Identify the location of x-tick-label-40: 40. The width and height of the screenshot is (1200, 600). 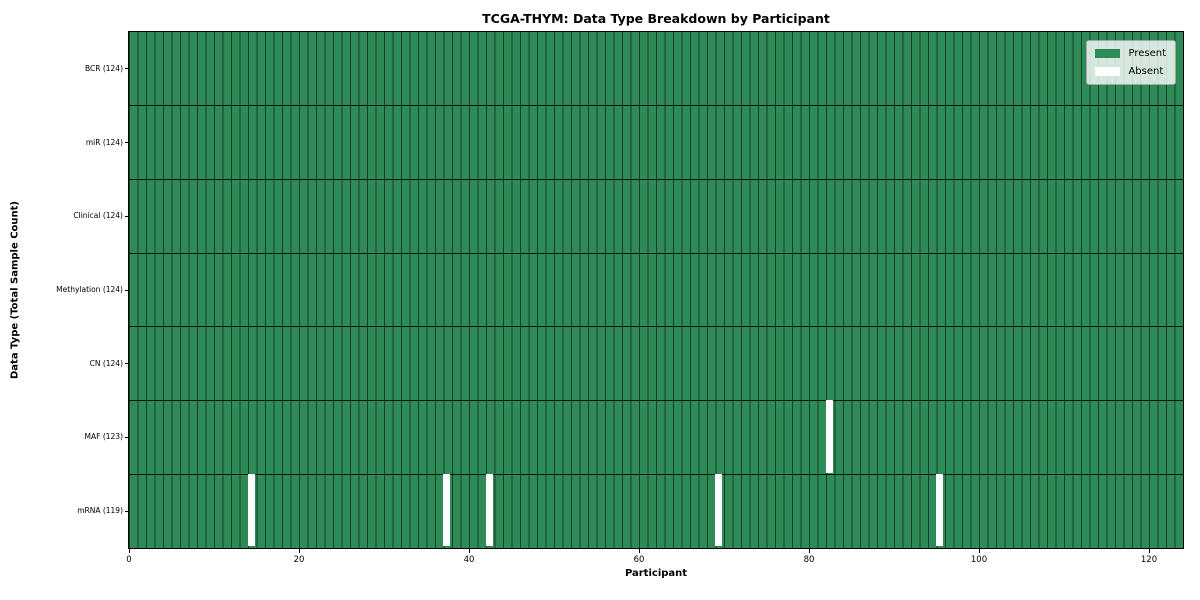
(469, 560).